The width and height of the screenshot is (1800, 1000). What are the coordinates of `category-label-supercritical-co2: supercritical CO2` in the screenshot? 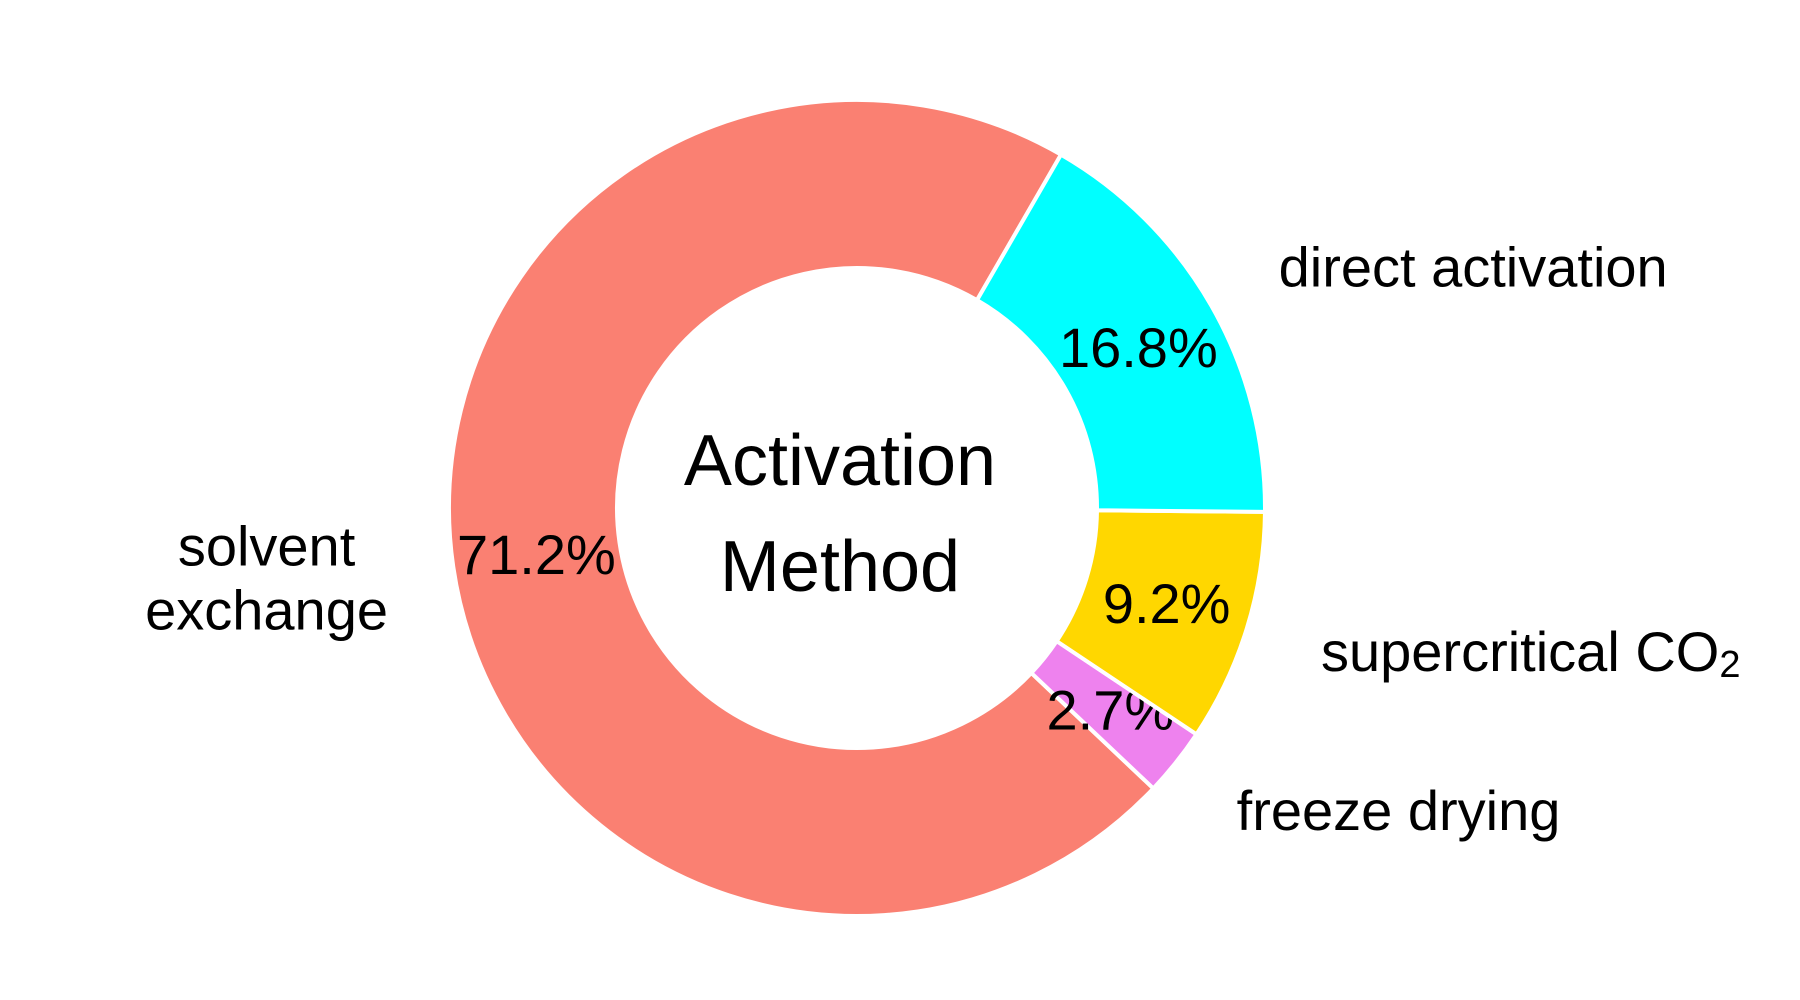 It's located at (1530, 652).